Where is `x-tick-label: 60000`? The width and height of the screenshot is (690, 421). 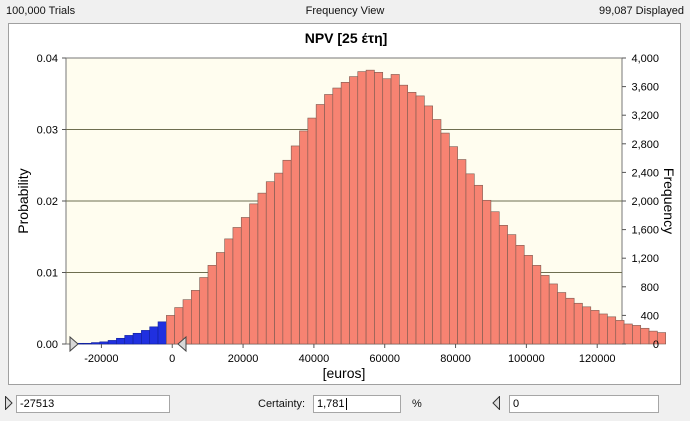
x-tick-label: 60000 is located at coordinates (384, 359).